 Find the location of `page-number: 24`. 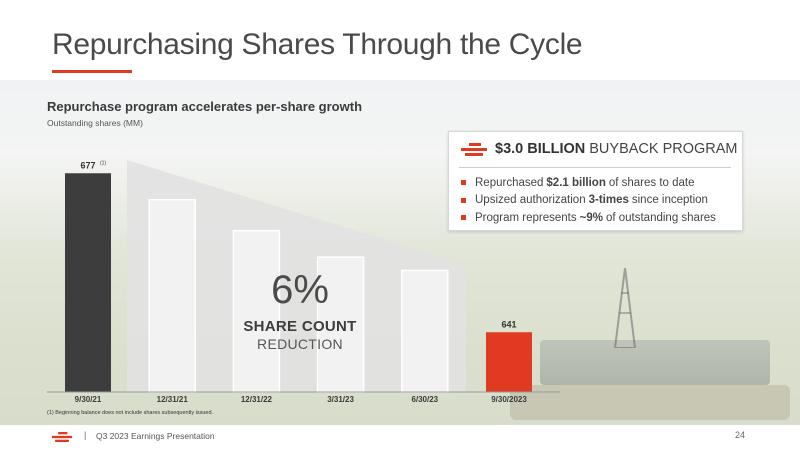

page-number: 24 is located at coordinates (740, 435).